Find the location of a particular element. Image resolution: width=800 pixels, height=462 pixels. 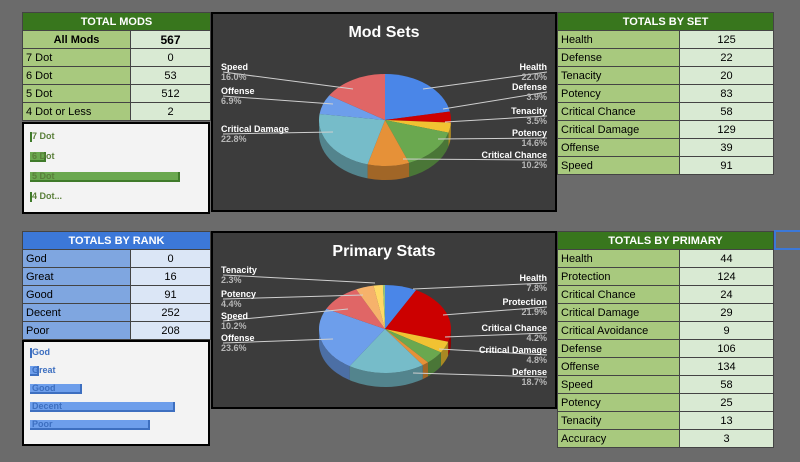

row-value: 129 is located at coordinates (726, 129).